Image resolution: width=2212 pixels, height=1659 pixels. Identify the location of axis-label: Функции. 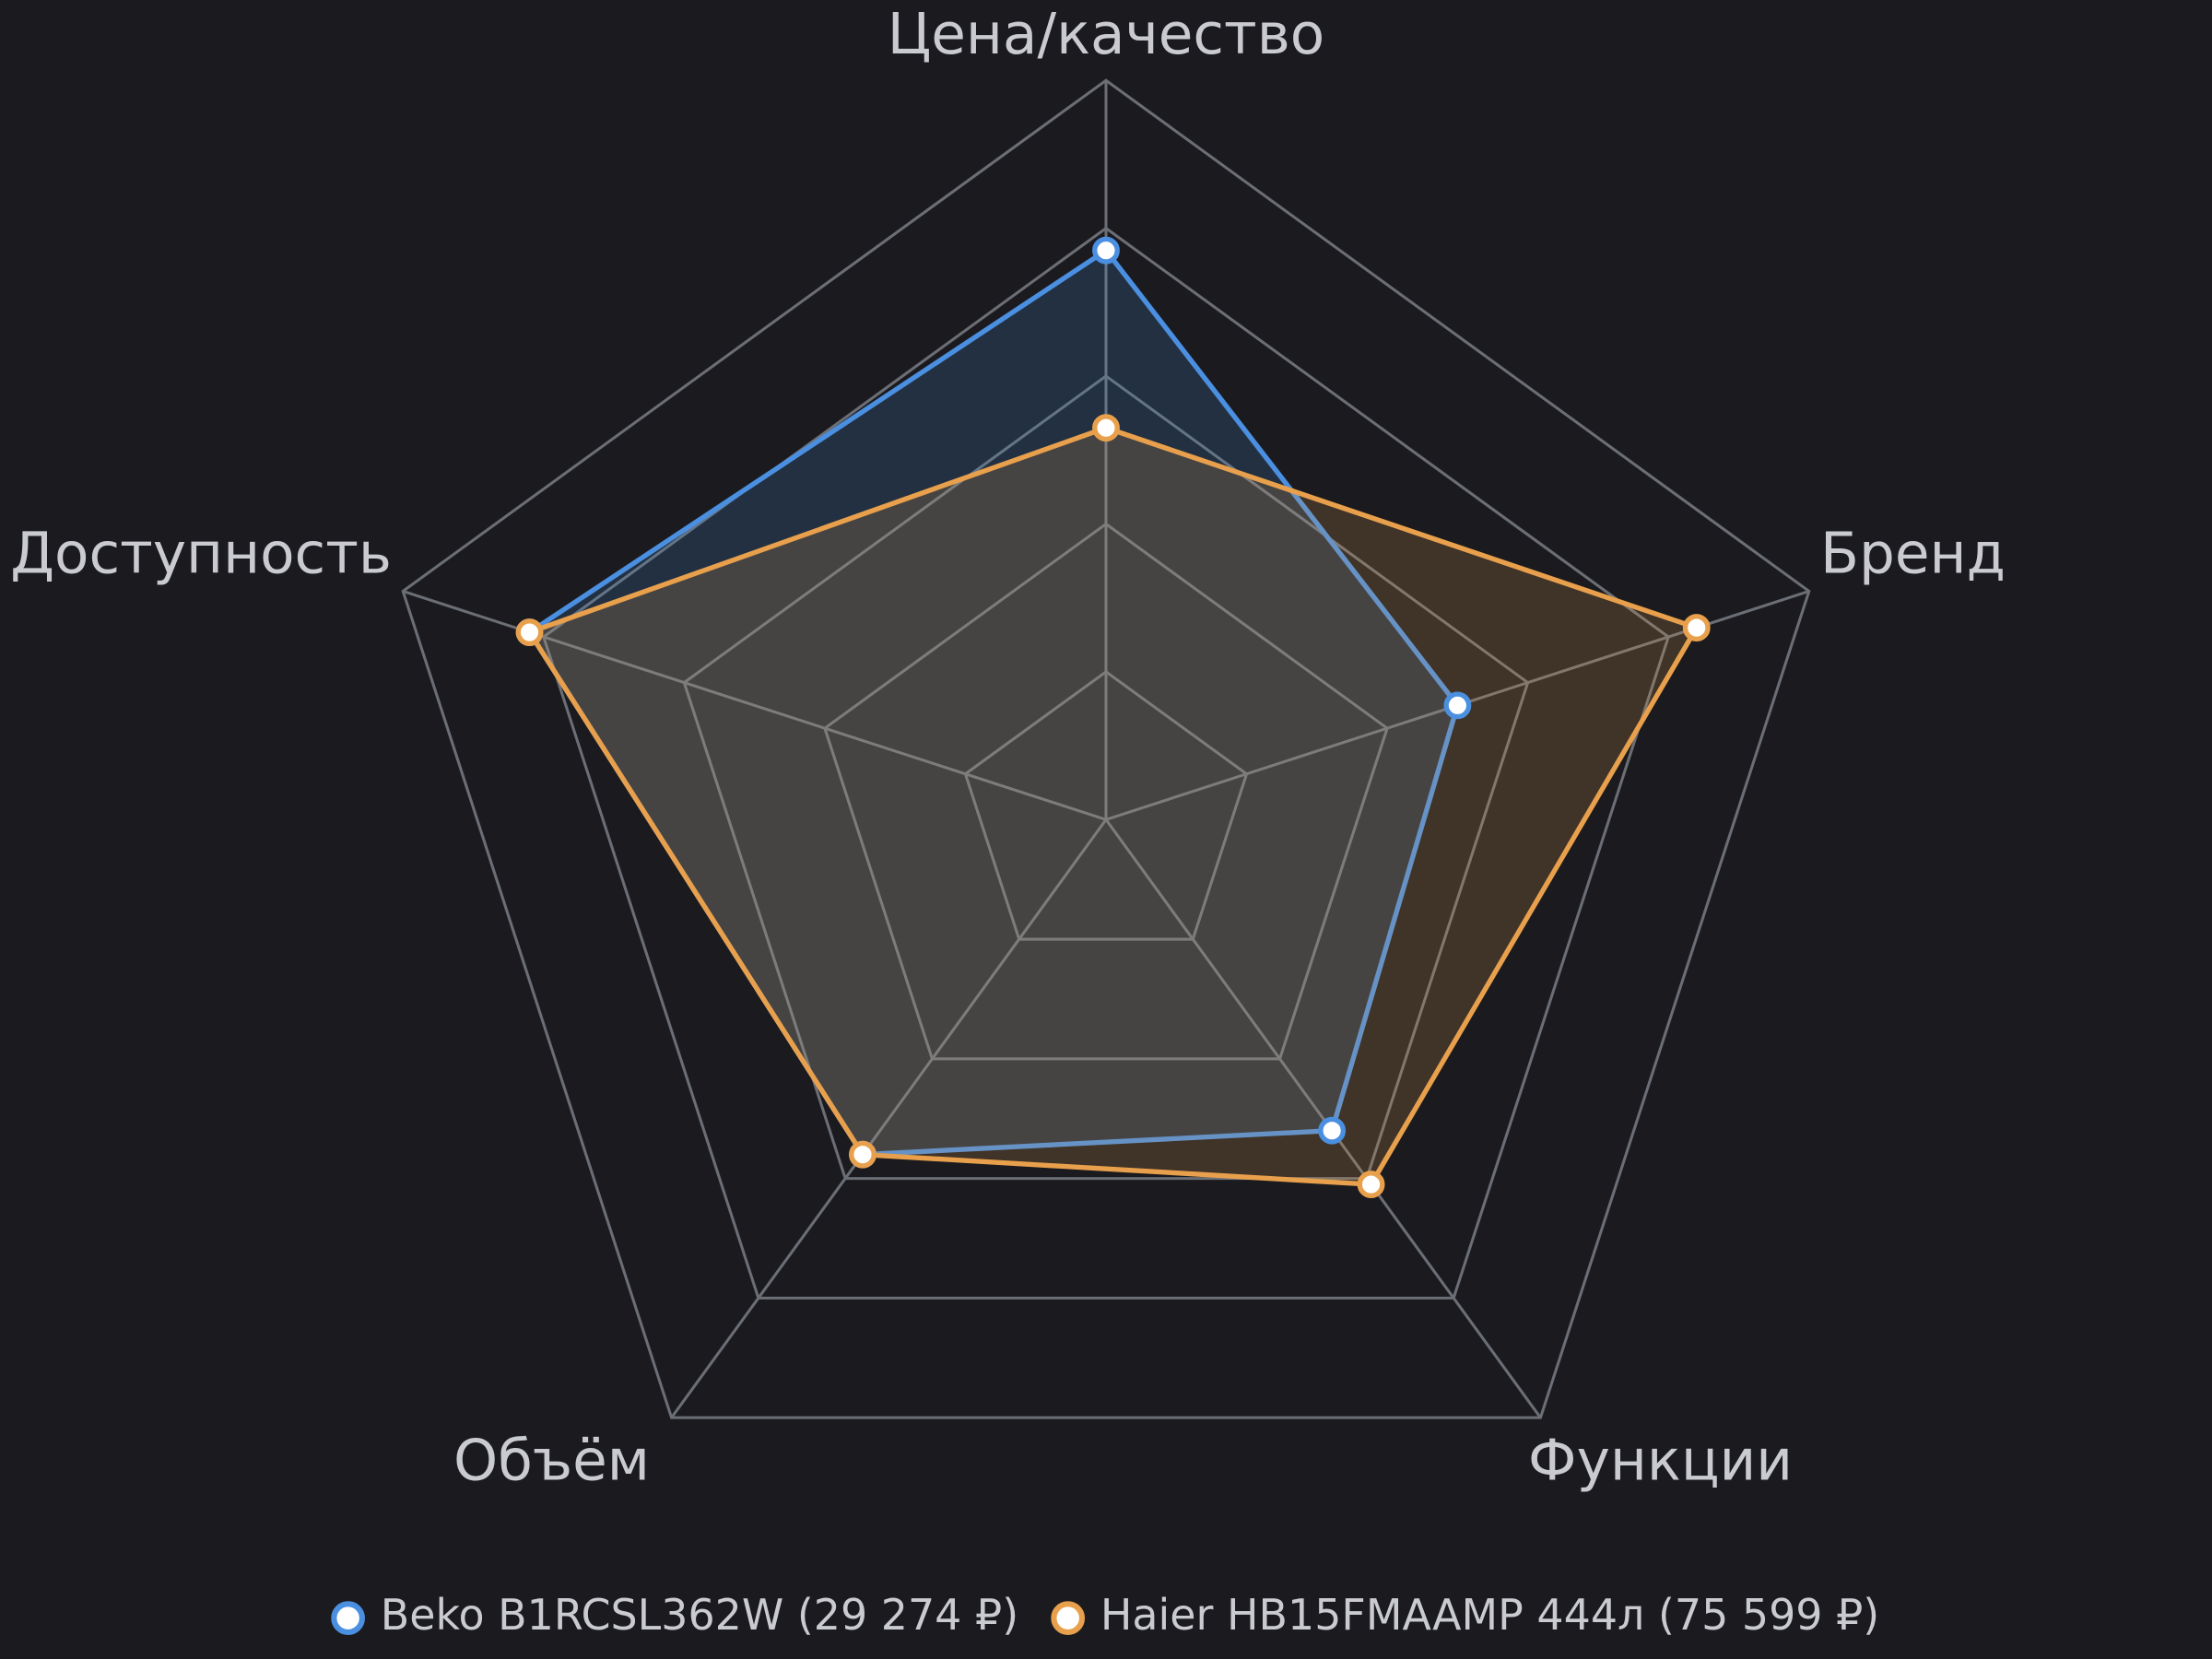
(1660, 1460).